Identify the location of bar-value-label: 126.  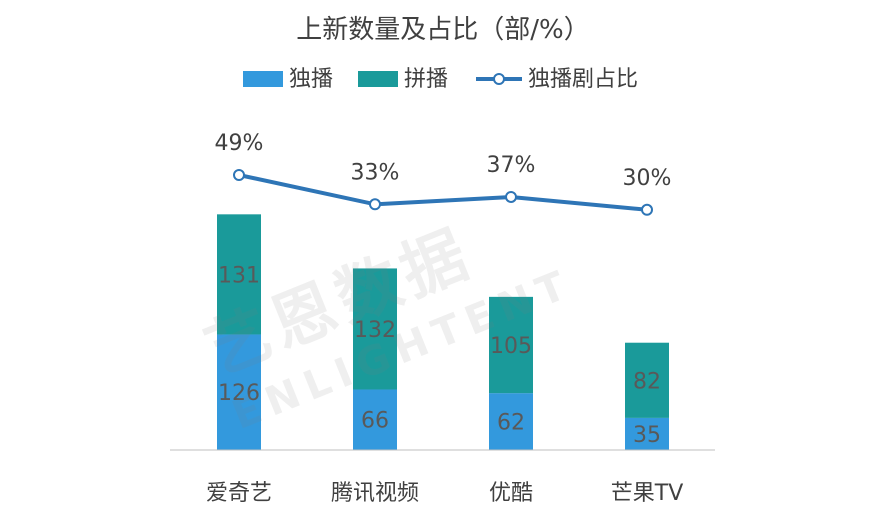
(239, 393).